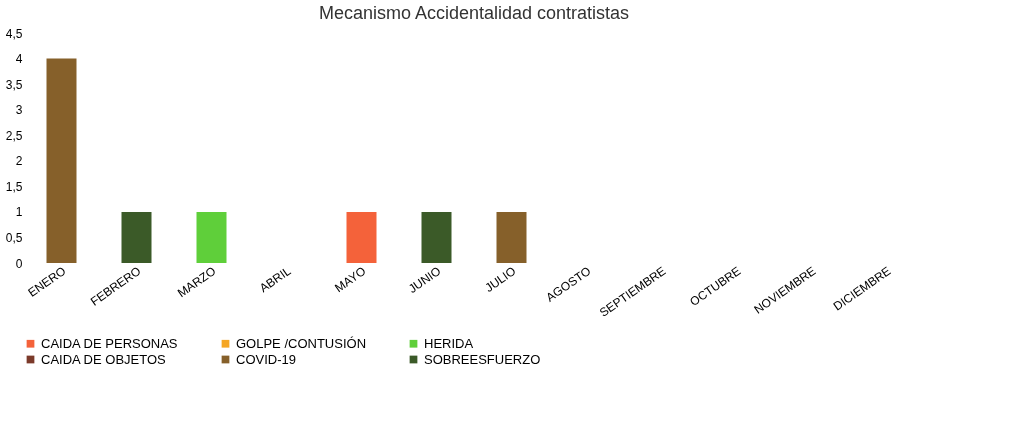  Describe the element at coordinates (482, 359) in the screenshot. I see `legend-label: SOBREESFUERZO` at that location.